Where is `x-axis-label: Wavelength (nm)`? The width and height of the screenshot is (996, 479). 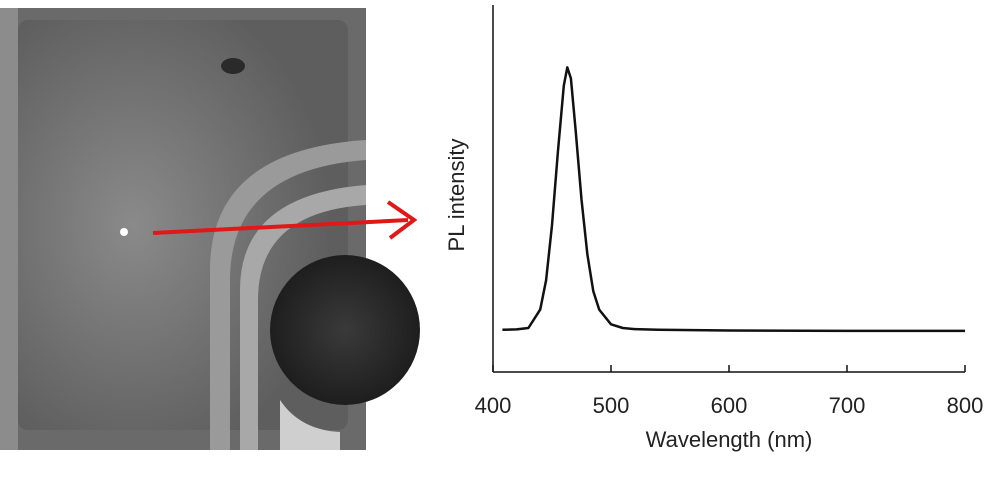 x-axis-label: Wavelength (nm) is located at coordinates (729, 439).